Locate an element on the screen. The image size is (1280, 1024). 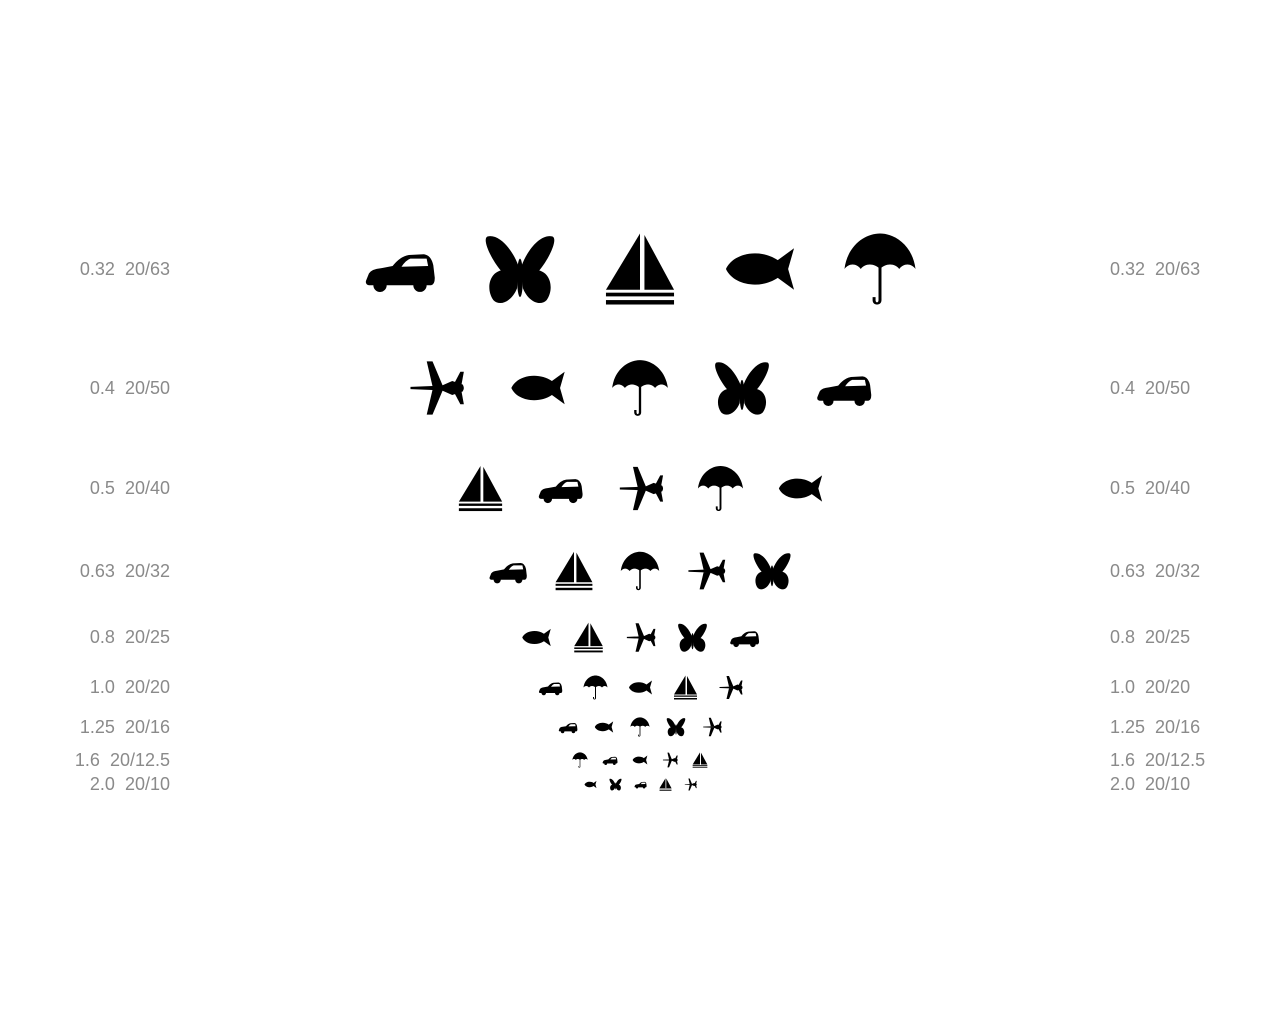
acuity-label-left: 0.32 20/63 is located at coordinates (125, 269).